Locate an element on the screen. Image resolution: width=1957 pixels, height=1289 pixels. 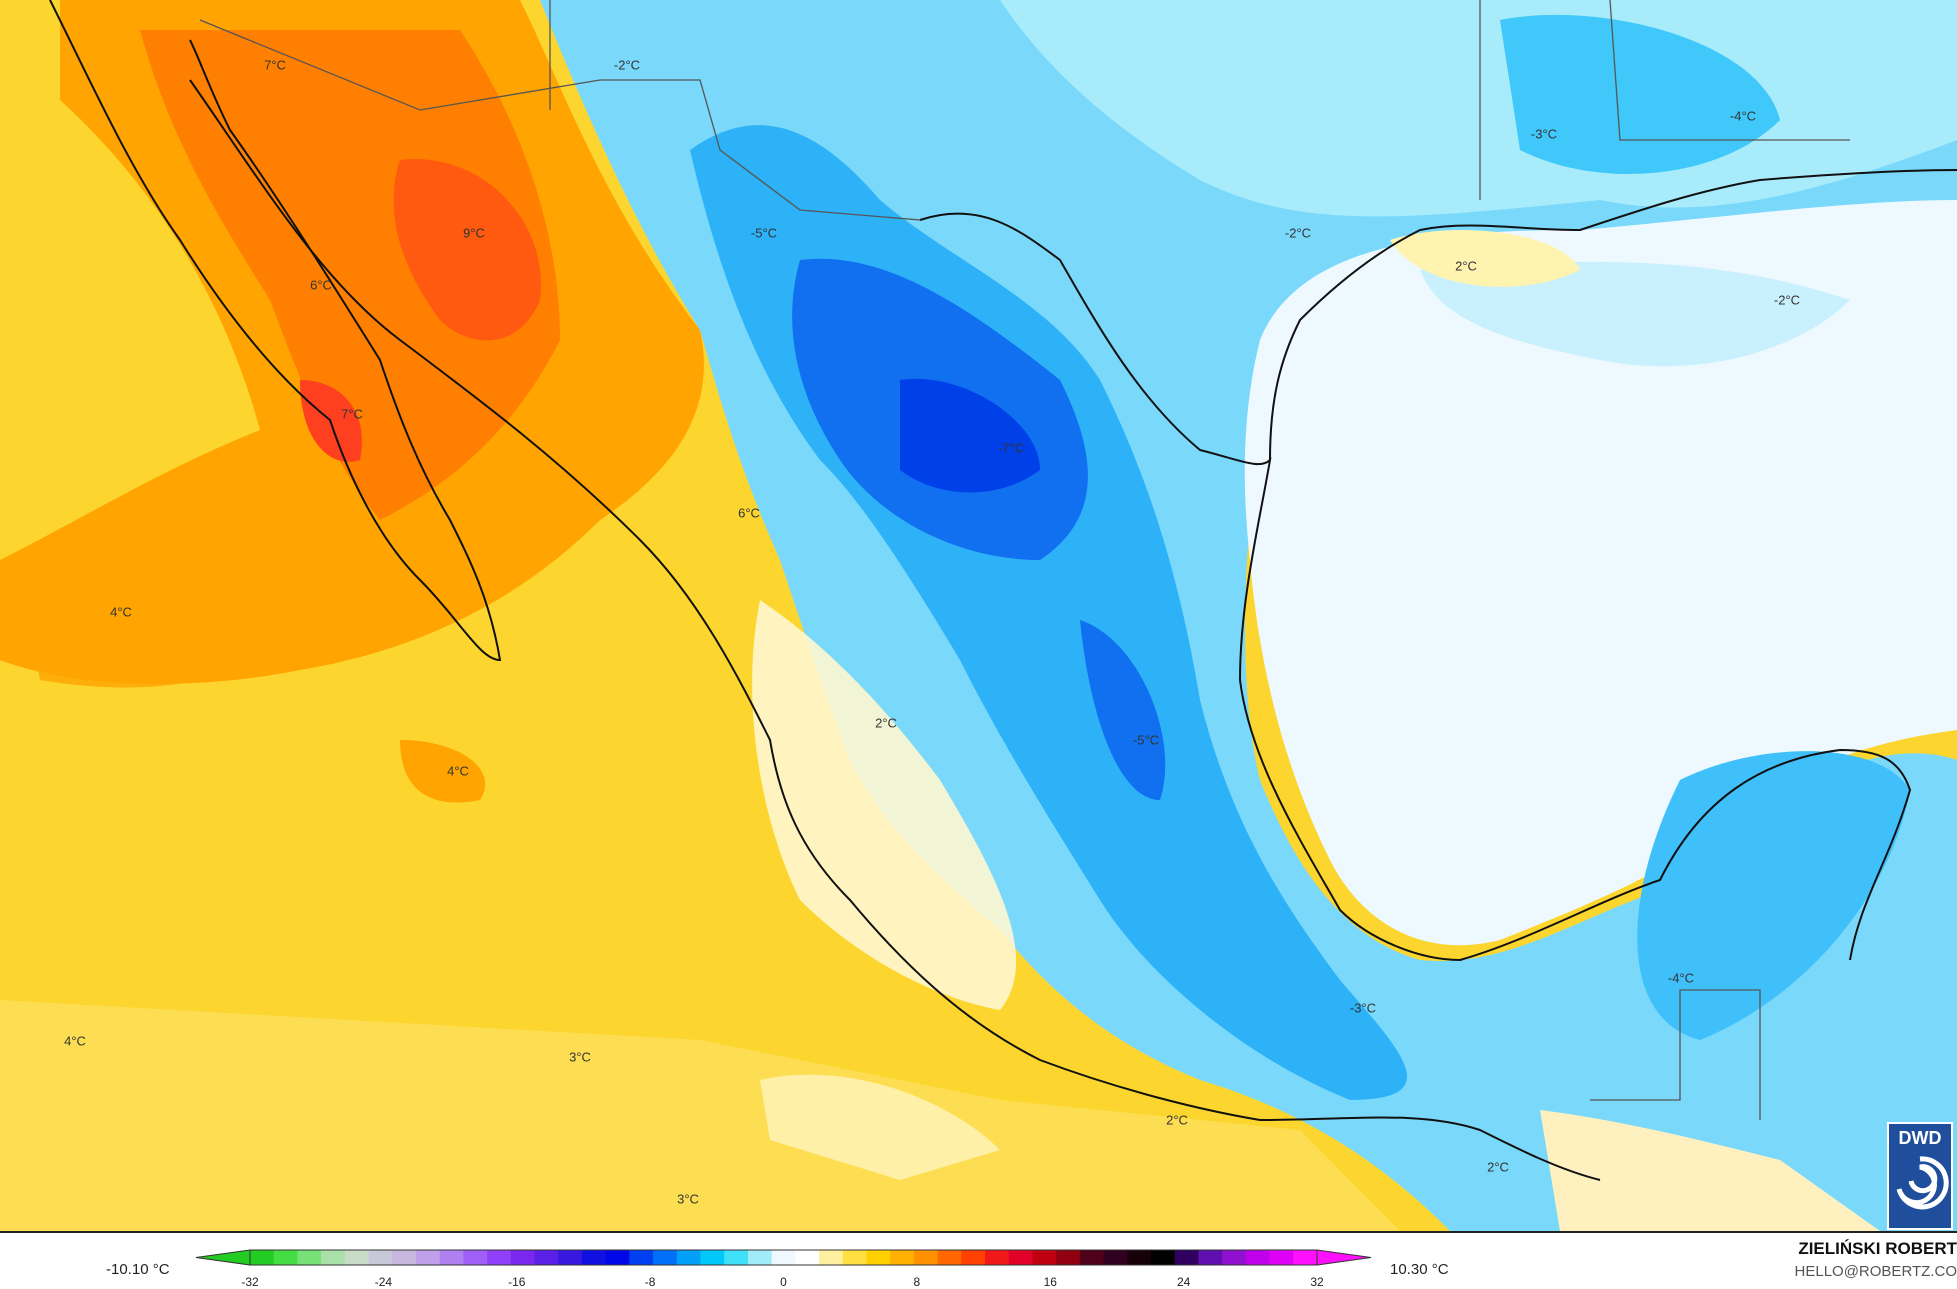
author-email: HELLO@ROBERTZ.CO is located at coordinates (1875, 1271).